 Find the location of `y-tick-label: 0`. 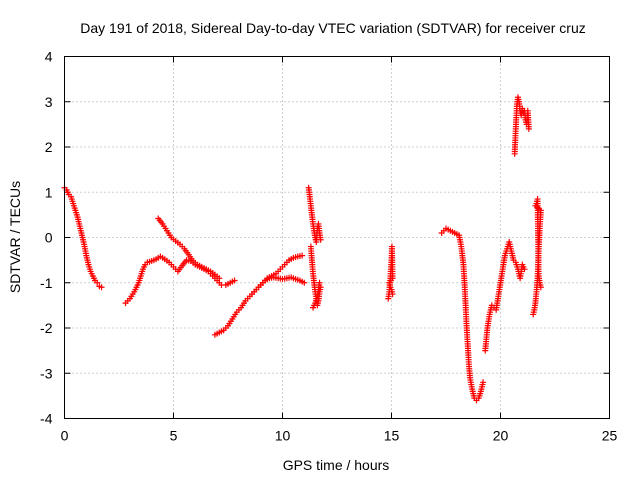

y-tick-label: 0 is located at coordinates (49, 238).